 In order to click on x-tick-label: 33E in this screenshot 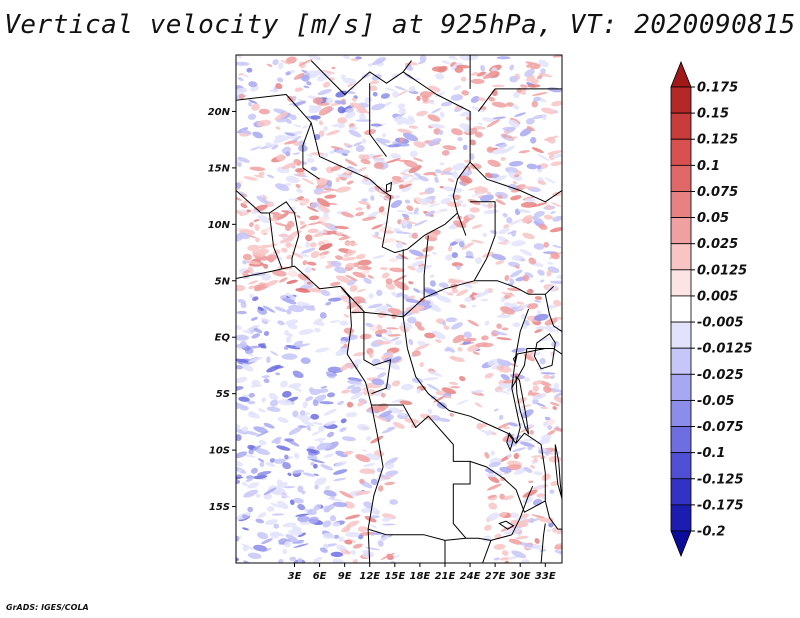, I will do `click(545, 576)`.